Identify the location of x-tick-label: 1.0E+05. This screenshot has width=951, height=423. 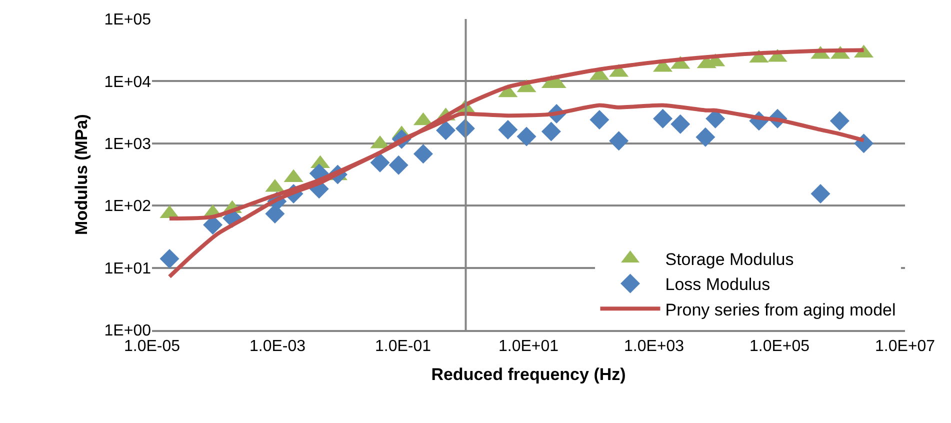
(779, 347).